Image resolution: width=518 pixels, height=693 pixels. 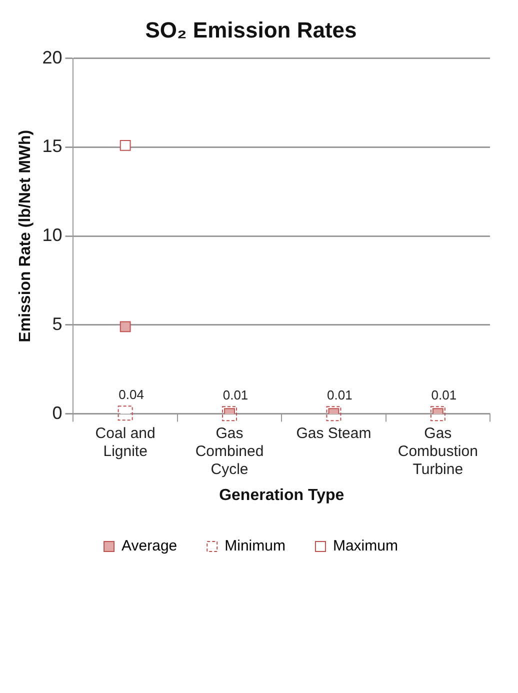 What do you see at coordinates (57, 324) in the screenshot?
I see `y-tick-label: 5` at bounding box center [57, 324].